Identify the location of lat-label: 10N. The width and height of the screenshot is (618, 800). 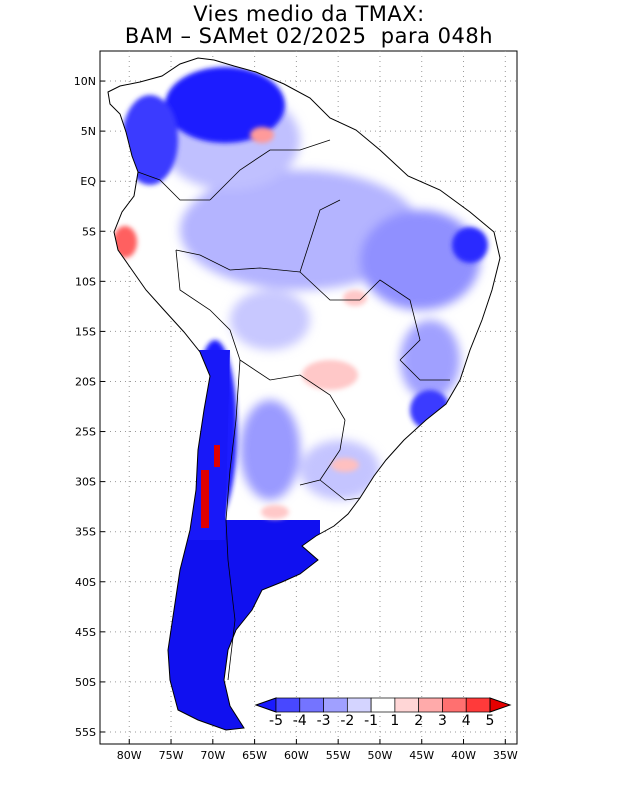
(85, 81).